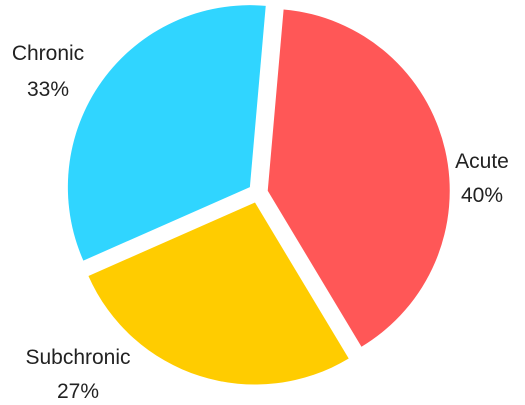 The height and width of the screenshot is (405, 525). I want to click on slice-label-subchronic: Subchronic, so click(77, 357).